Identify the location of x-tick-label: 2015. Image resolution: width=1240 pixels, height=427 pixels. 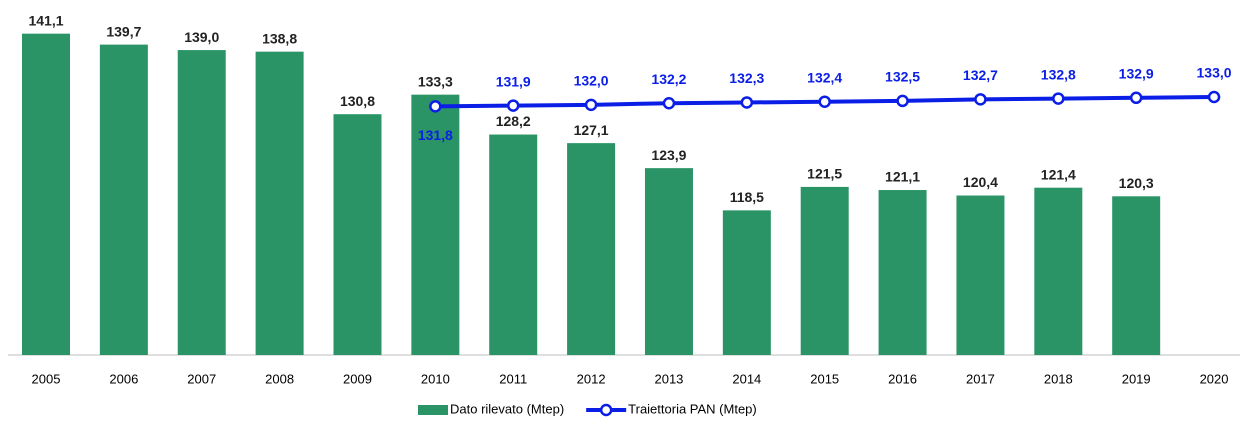
(824, 378).